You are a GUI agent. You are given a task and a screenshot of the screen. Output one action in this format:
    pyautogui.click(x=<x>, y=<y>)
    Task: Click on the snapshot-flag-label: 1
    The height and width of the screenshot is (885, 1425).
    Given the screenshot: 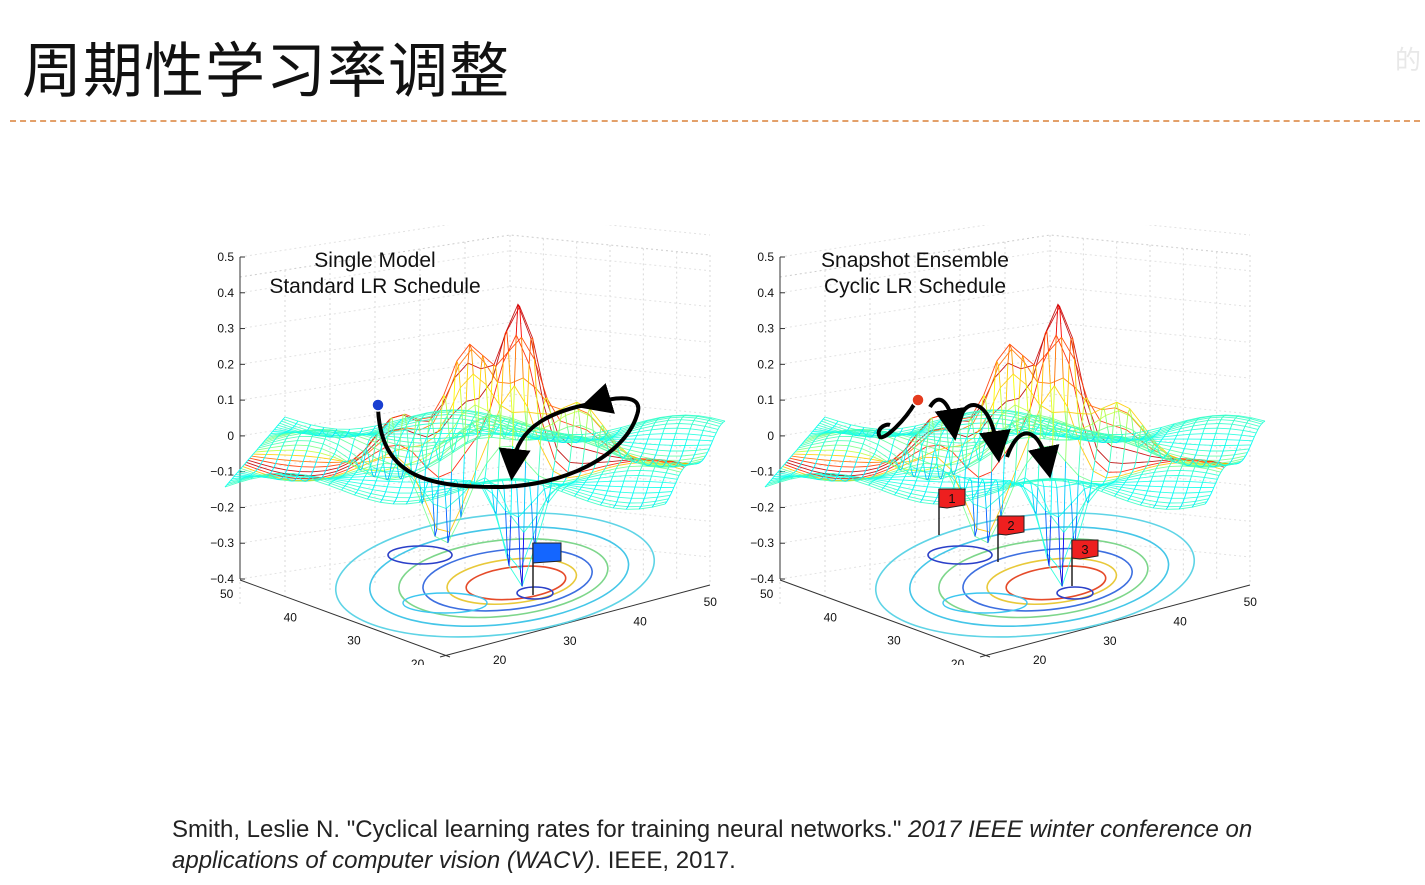 What is the action you would take?
    pyautogui.click(x=951, y=498)
    